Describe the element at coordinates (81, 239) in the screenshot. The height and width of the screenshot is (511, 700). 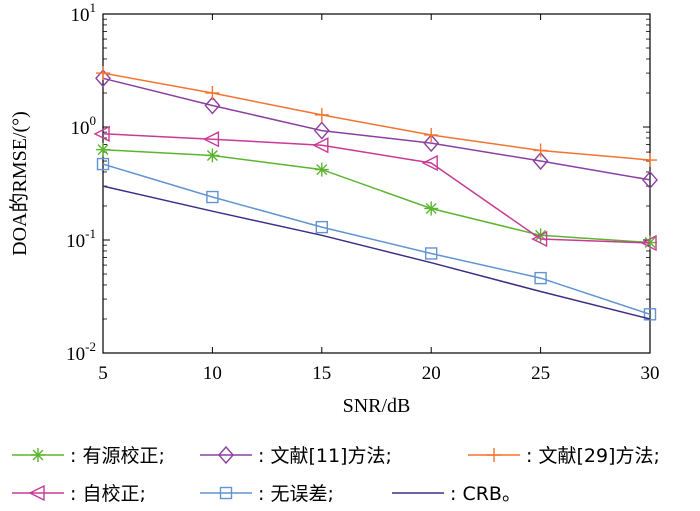
I see `y-tick-label: 10⁻¹` at that location.